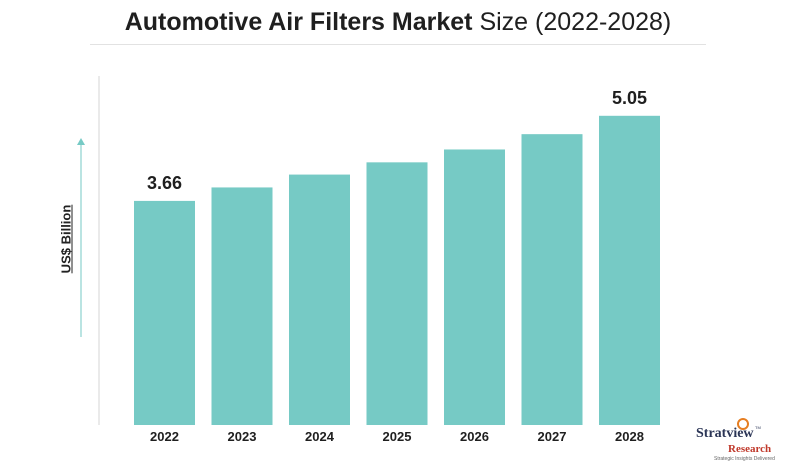 This screenshot has height=473, width=796. Describe the element at coordinates (629, 436) in the screenshot. I see `x-tick-label-2028: 2028` at that location.